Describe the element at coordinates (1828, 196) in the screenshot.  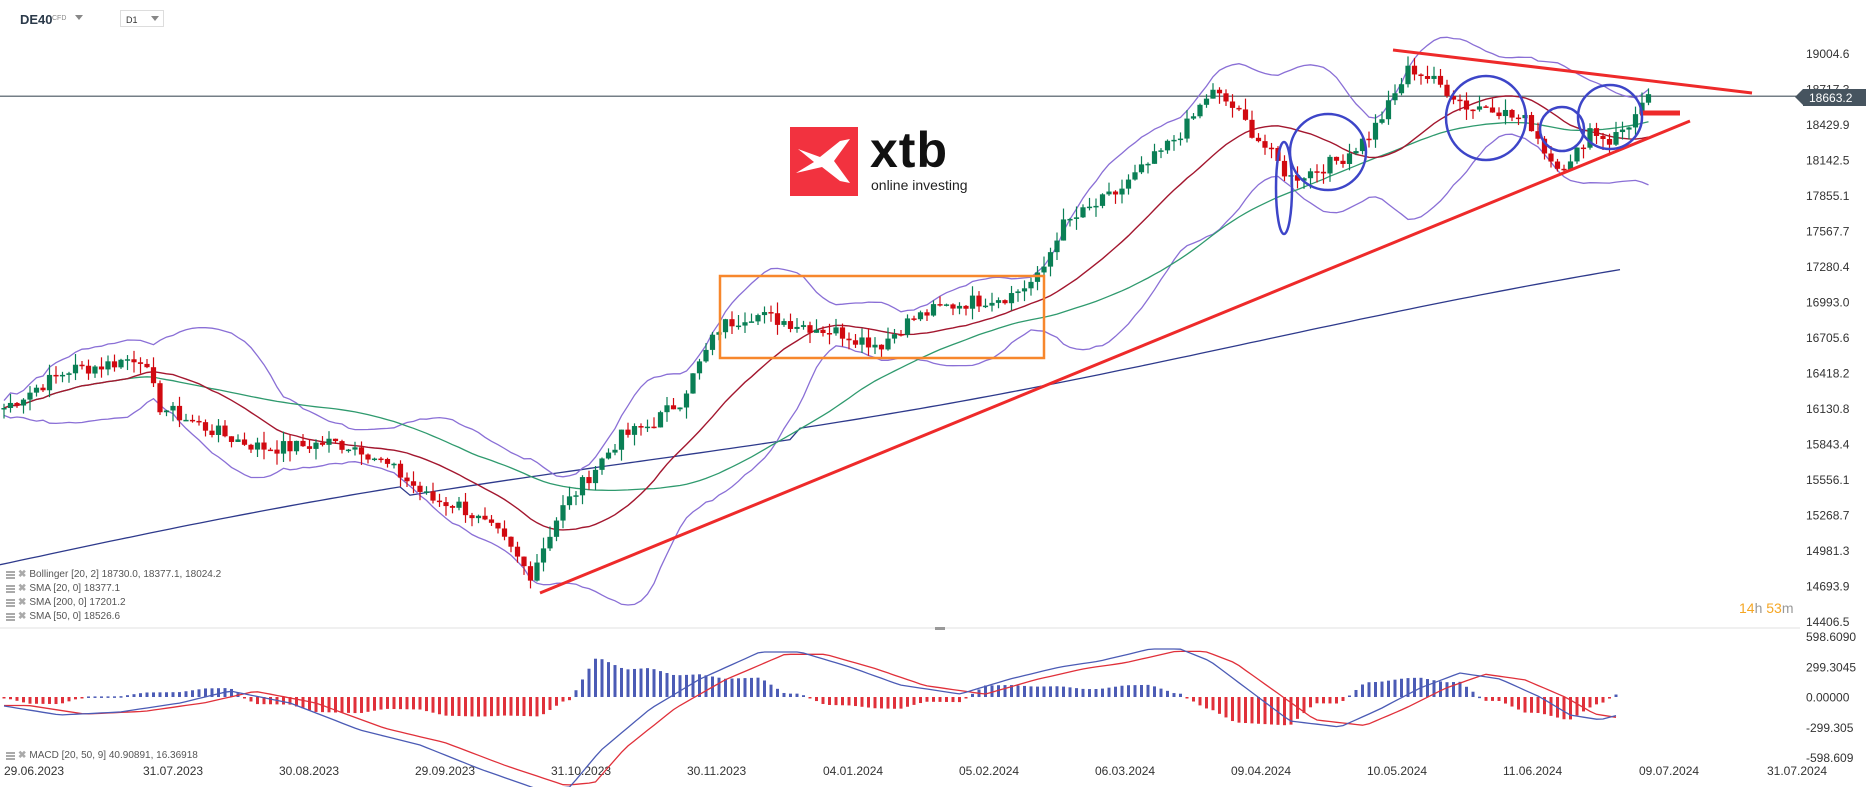
I see `price-axis-label: 17855.1` at that location.